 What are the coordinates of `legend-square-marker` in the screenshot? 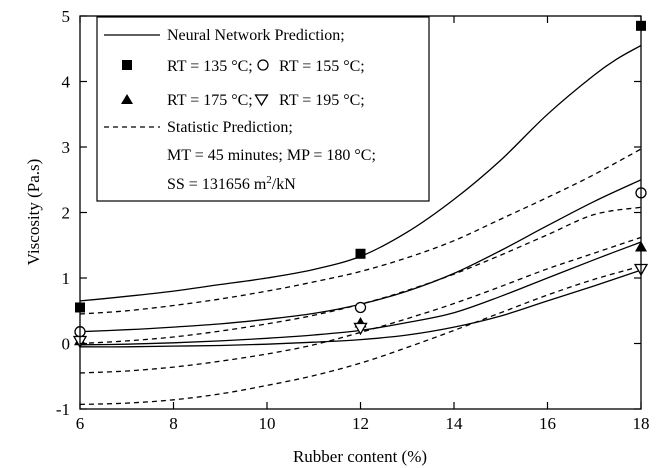 It's located at (127, 65).